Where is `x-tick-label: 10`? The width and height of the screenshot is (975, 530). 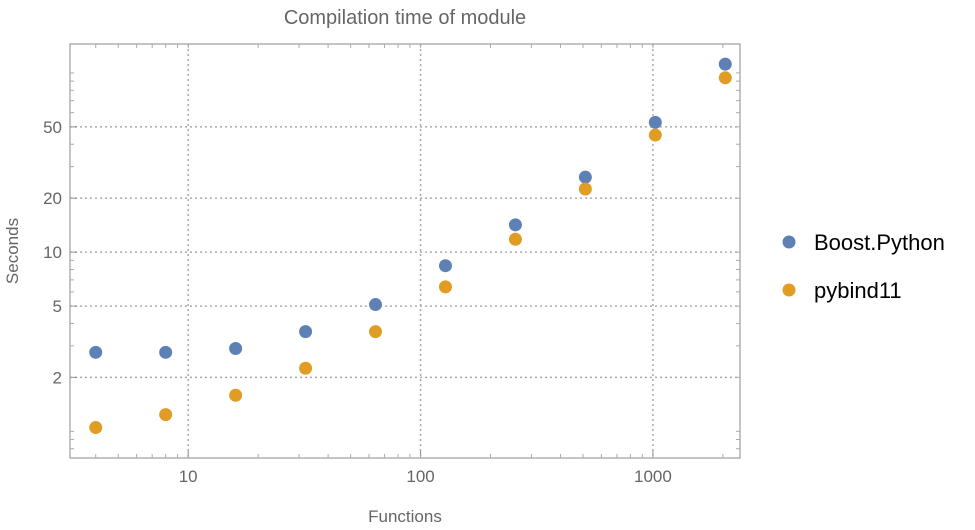 x-tick-label: 10 is located at coordinates (188, 476).